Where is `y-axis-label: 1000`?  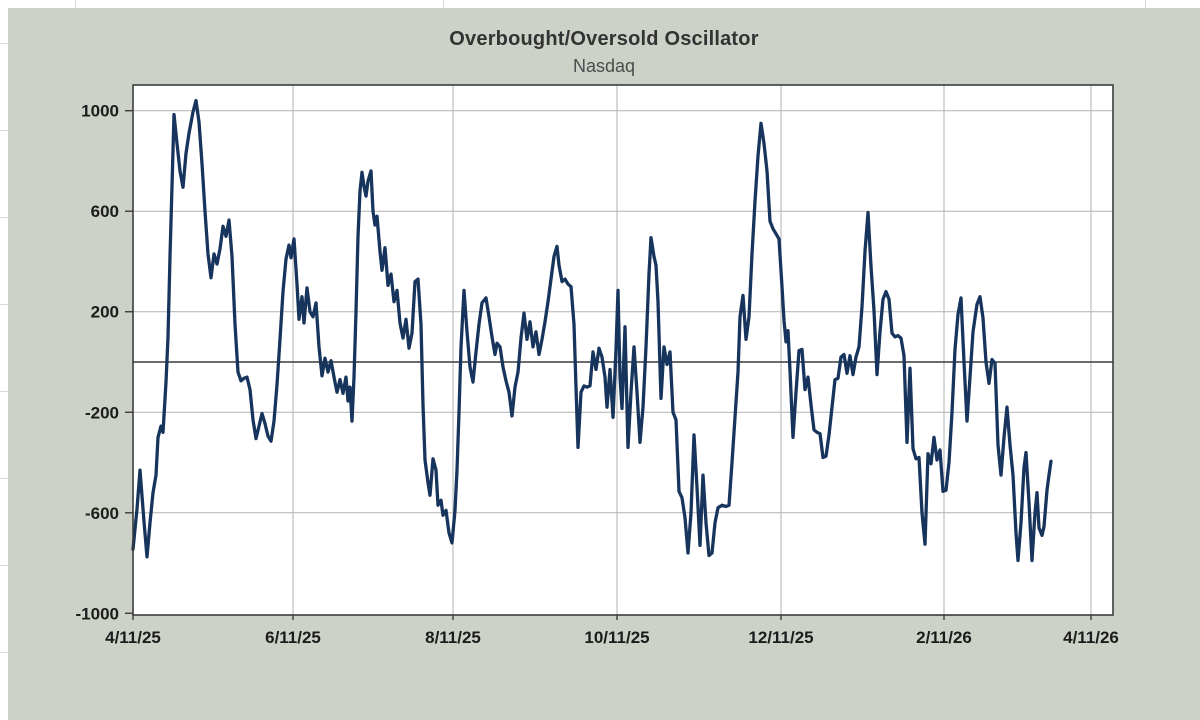
y-axis-label: 1000 is located at coordinates (100, 111).